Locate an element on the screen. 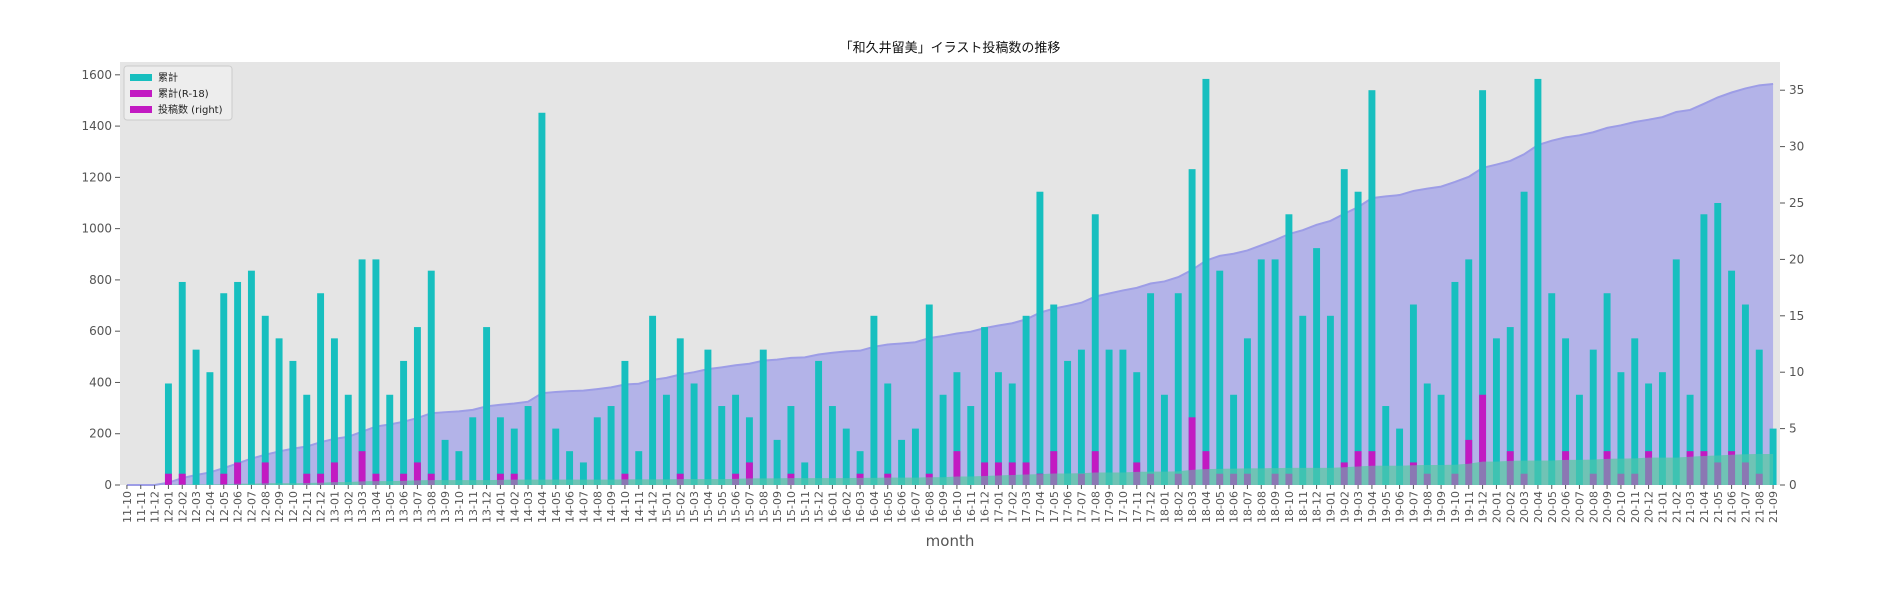 Image resolution: width=1900 pixels, height=600 pixels. x-tick-label: 13-11 is located at coordinates (473, 507).